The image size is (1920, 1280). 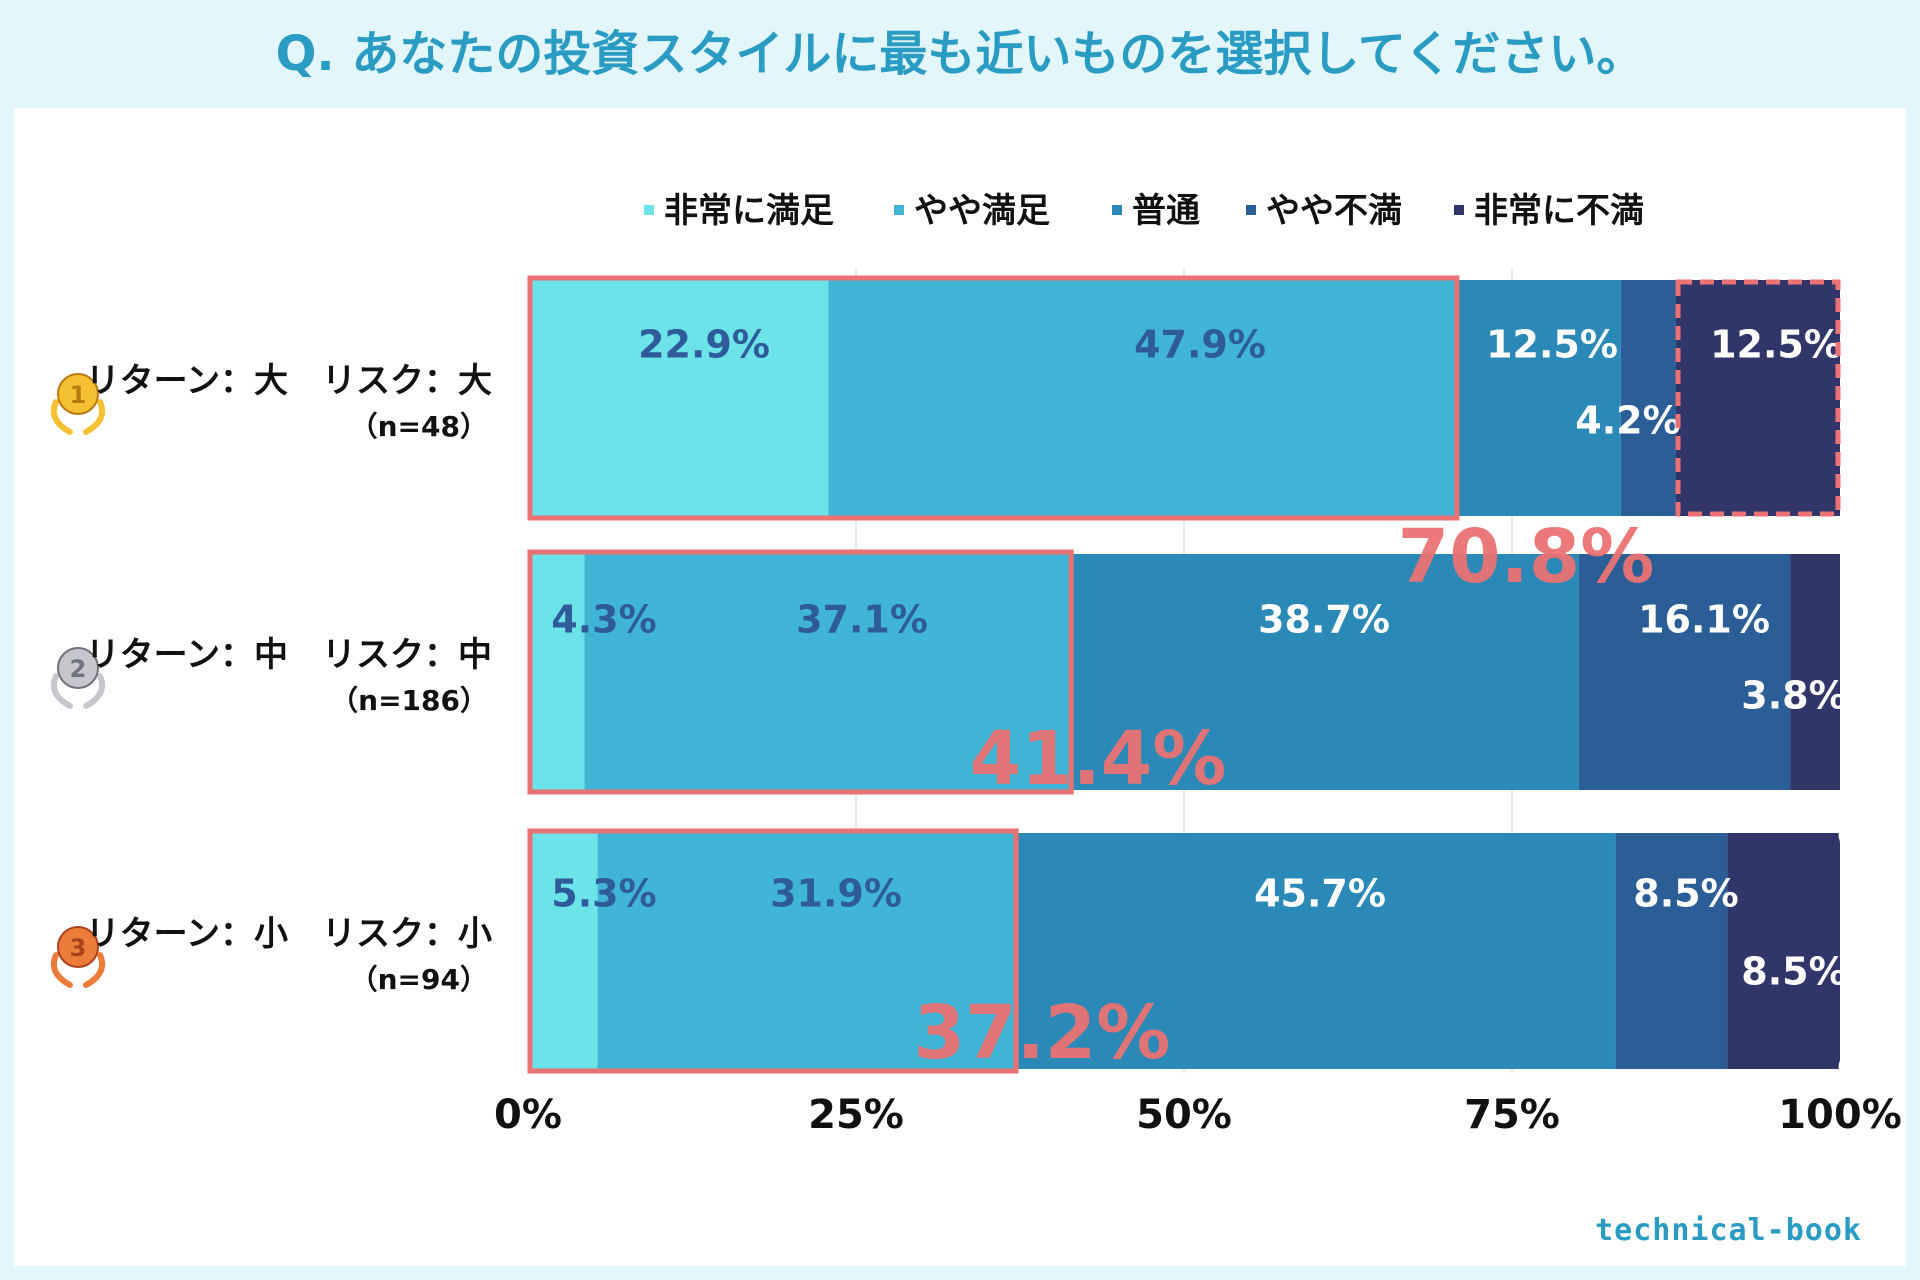 What do you see at coordinates (1200, 345) in the screenshot?
I see `data-label-r1-s2: 47.9%` at bounding box center [1200, 345].